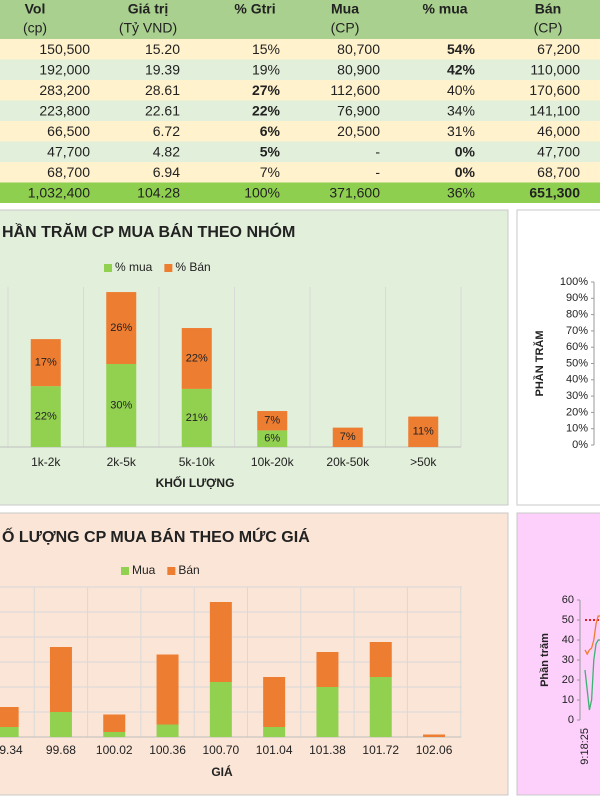 This screenshot has width=600, height=800. I want to click on table-cell: 34%, so click(461, 110).